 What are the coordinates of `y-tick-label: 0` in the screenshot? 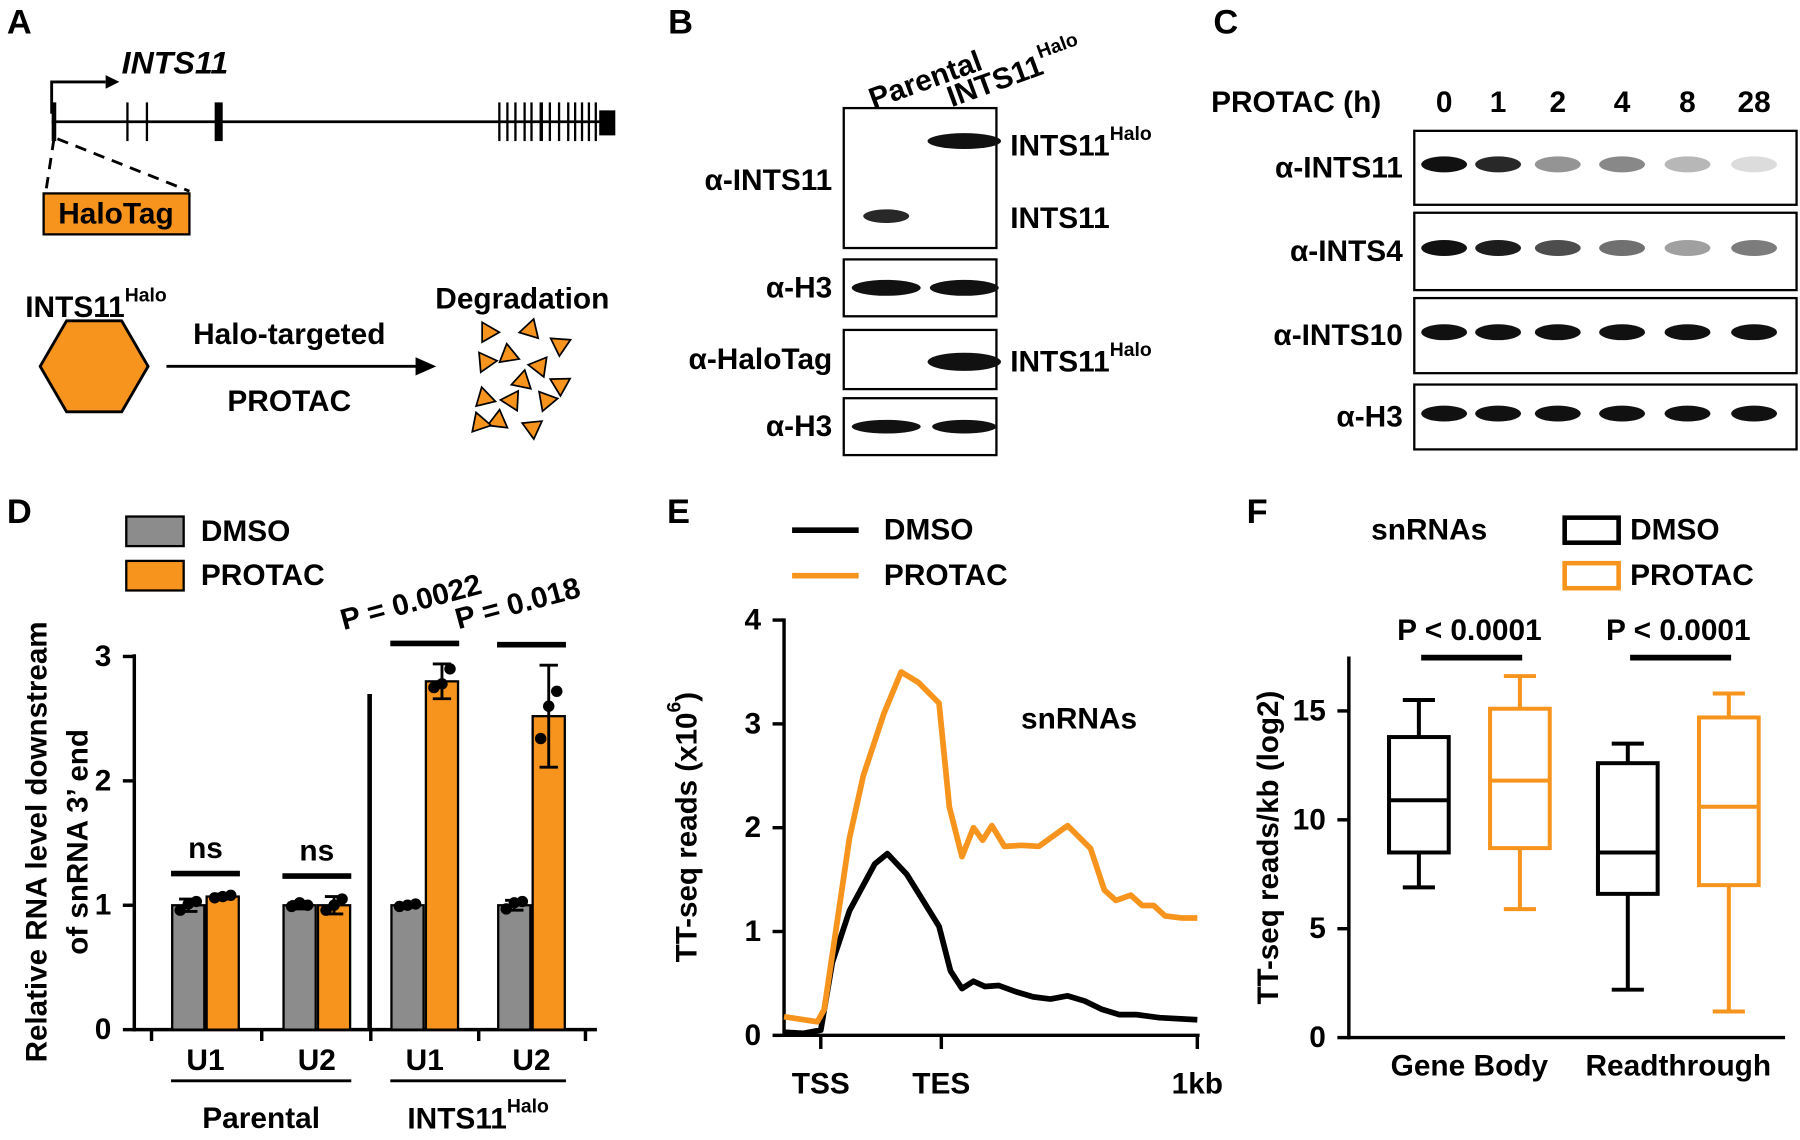 It's located at (1317, 1037).